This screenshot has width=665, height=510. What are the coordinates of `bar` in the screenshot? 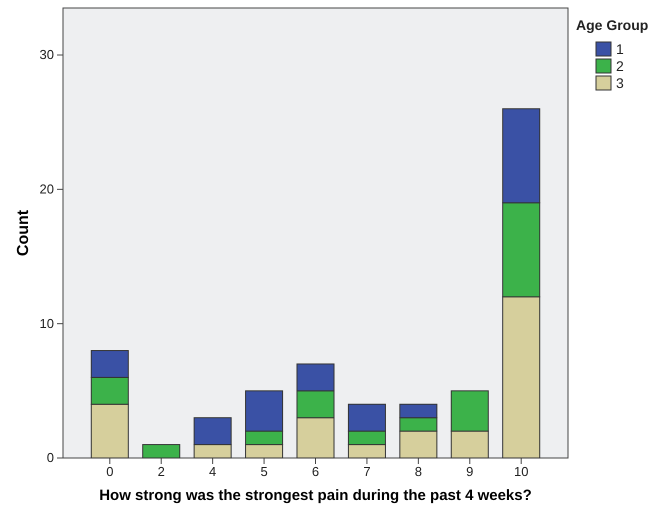 It's located at (161, 451).